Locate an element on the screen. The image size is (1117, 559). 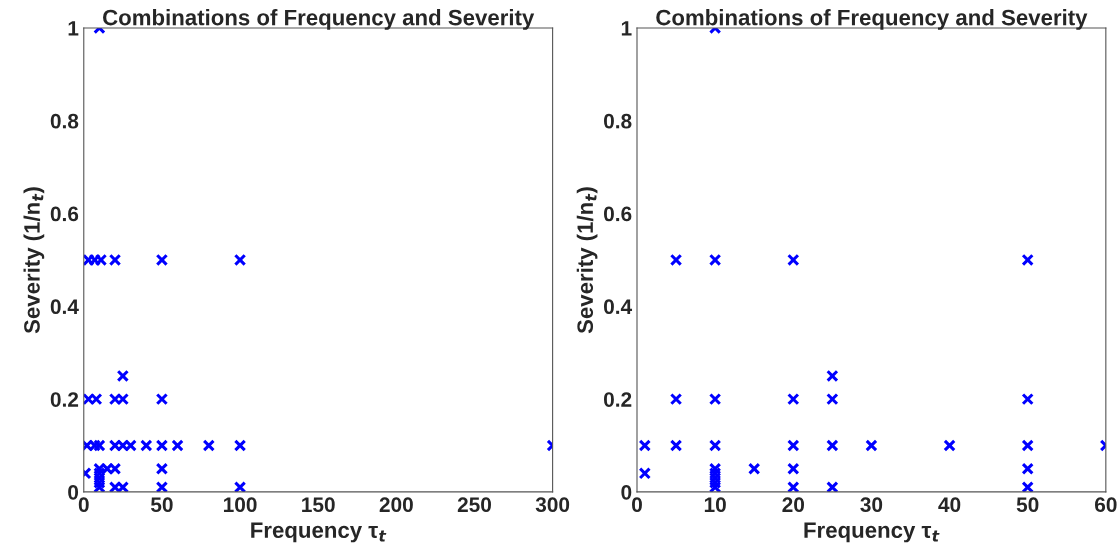
x-tick-label: 300 is located at coordinates (552, 505).